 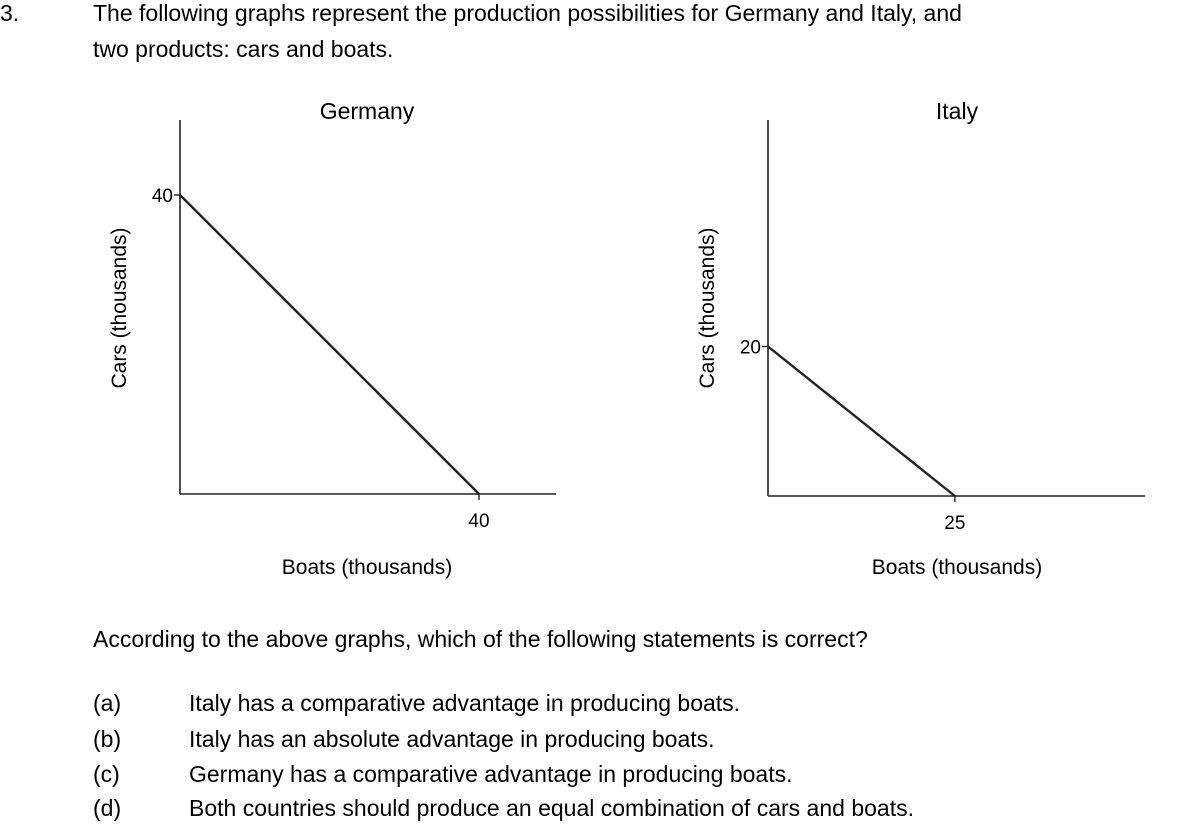 What do you see at coordinates (107, 739) in the screenshot?
I see `option-b-letter: (b)` at bounding box center [107, 739].